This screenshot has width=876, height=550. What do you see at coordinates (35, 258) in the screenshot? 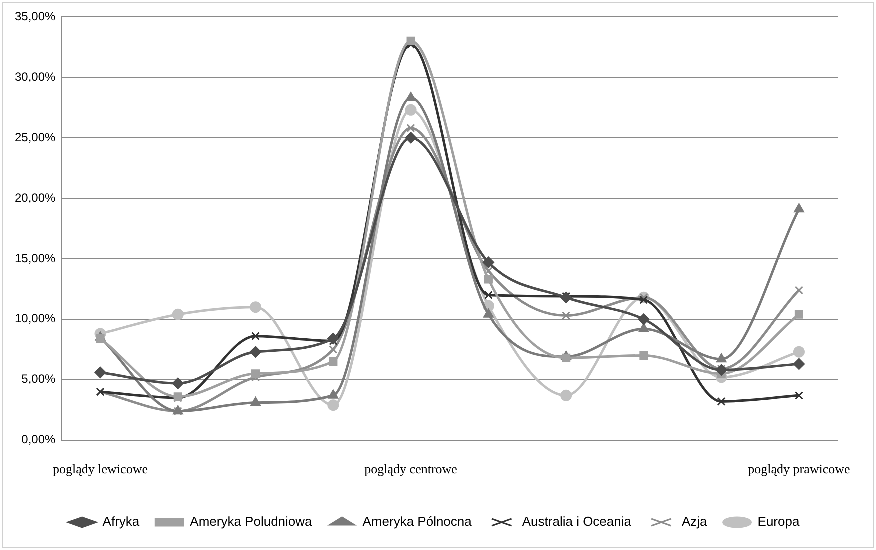
I see `y-tick-label: 15,00%` at bounding box center [35, 258].